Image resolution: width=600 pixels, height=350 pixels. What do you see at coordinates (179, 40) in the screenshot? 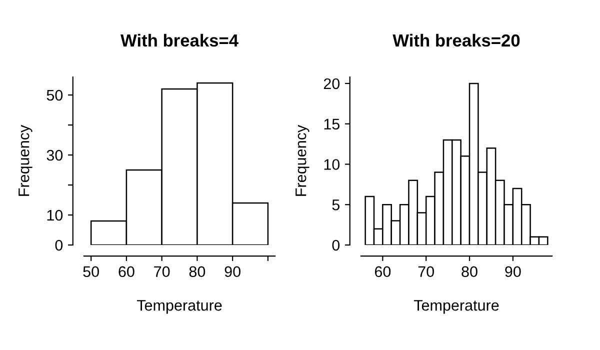
I see `chart-title: With breaks=4` at bounding box center [179, 40].